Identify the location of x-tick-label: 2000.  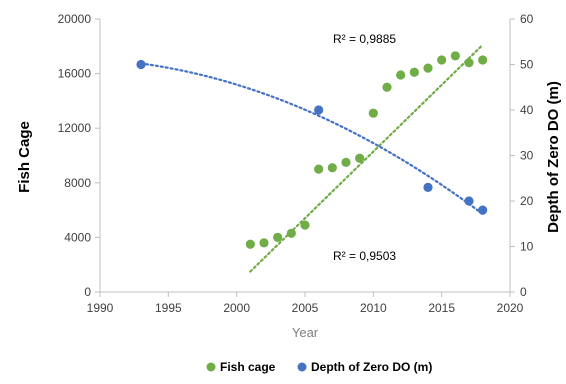
(236, 308).